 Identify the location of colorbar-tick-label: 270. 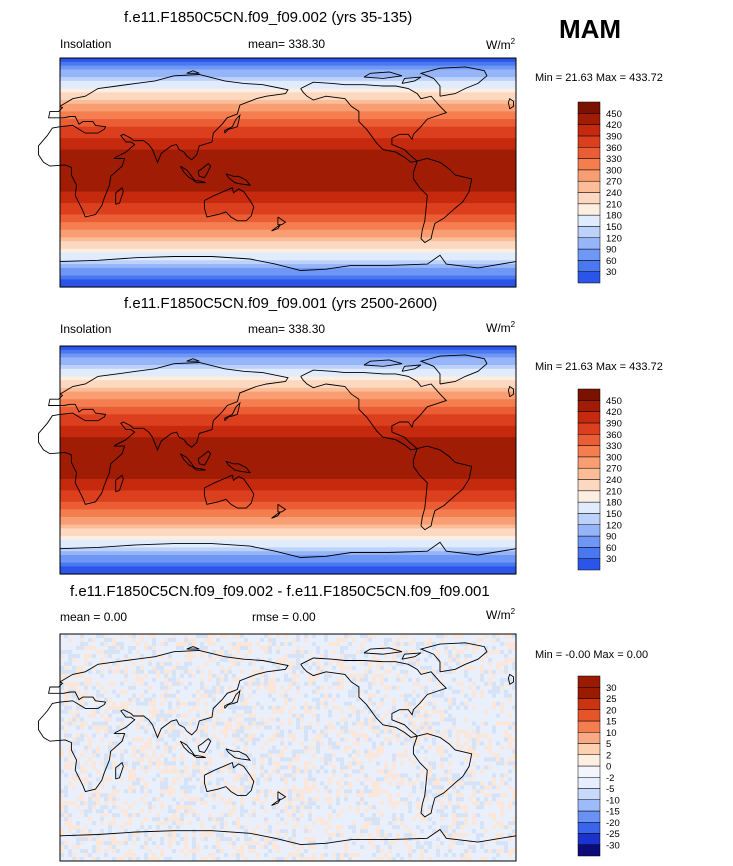
(614, 182).